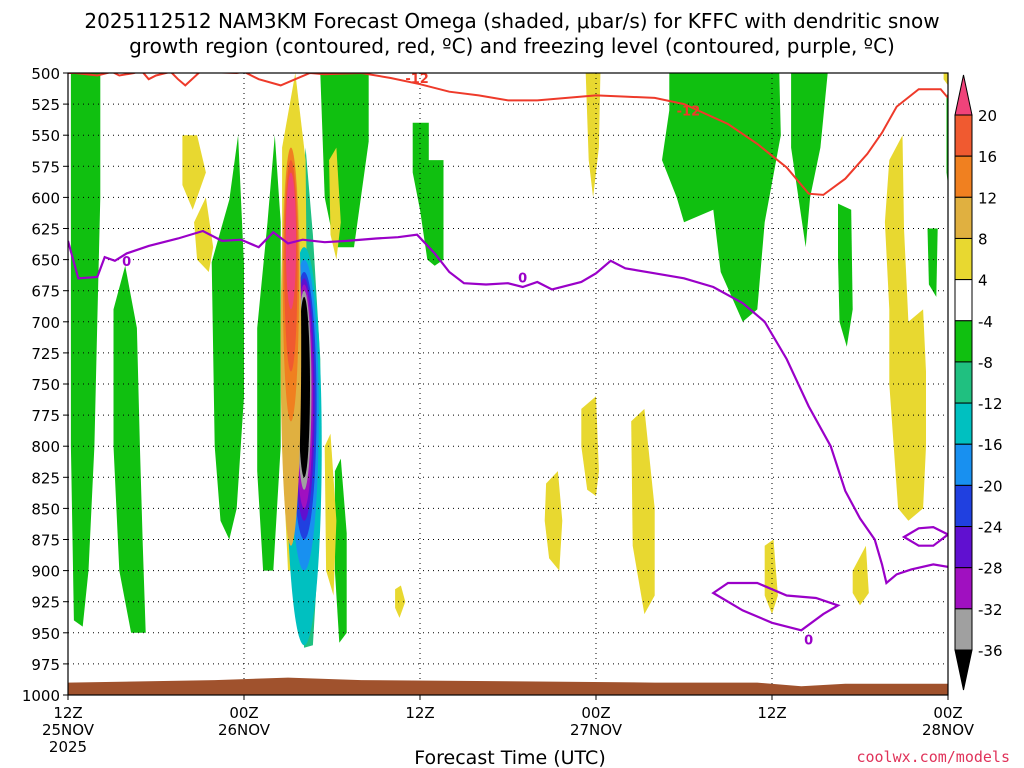 The height and width of the screenshot is (768, 1024). Describe the element at coordinates (129, 449) in the screenshot. I see `omega-region-up-b` at that location.